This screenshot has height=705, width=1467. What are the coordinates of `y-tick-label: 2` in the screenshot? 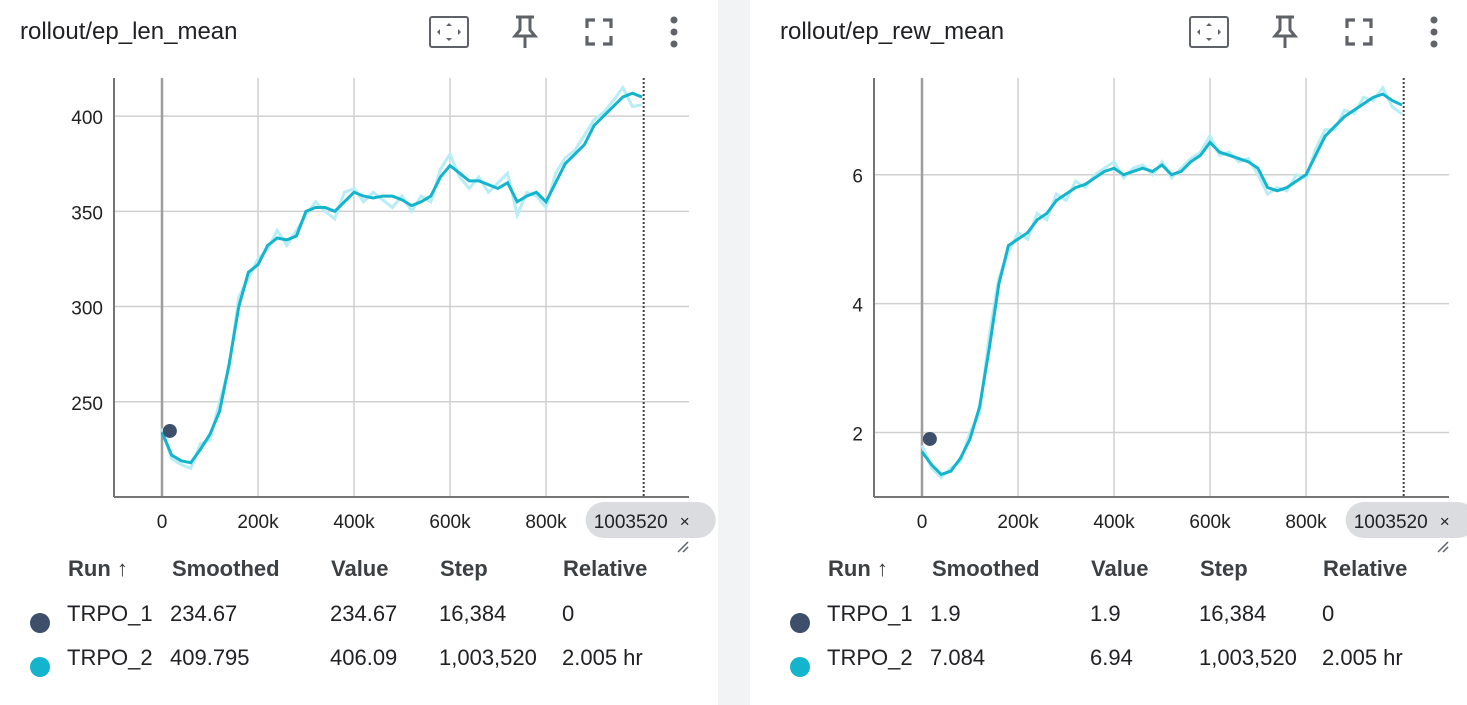 It's located at (857, 435).